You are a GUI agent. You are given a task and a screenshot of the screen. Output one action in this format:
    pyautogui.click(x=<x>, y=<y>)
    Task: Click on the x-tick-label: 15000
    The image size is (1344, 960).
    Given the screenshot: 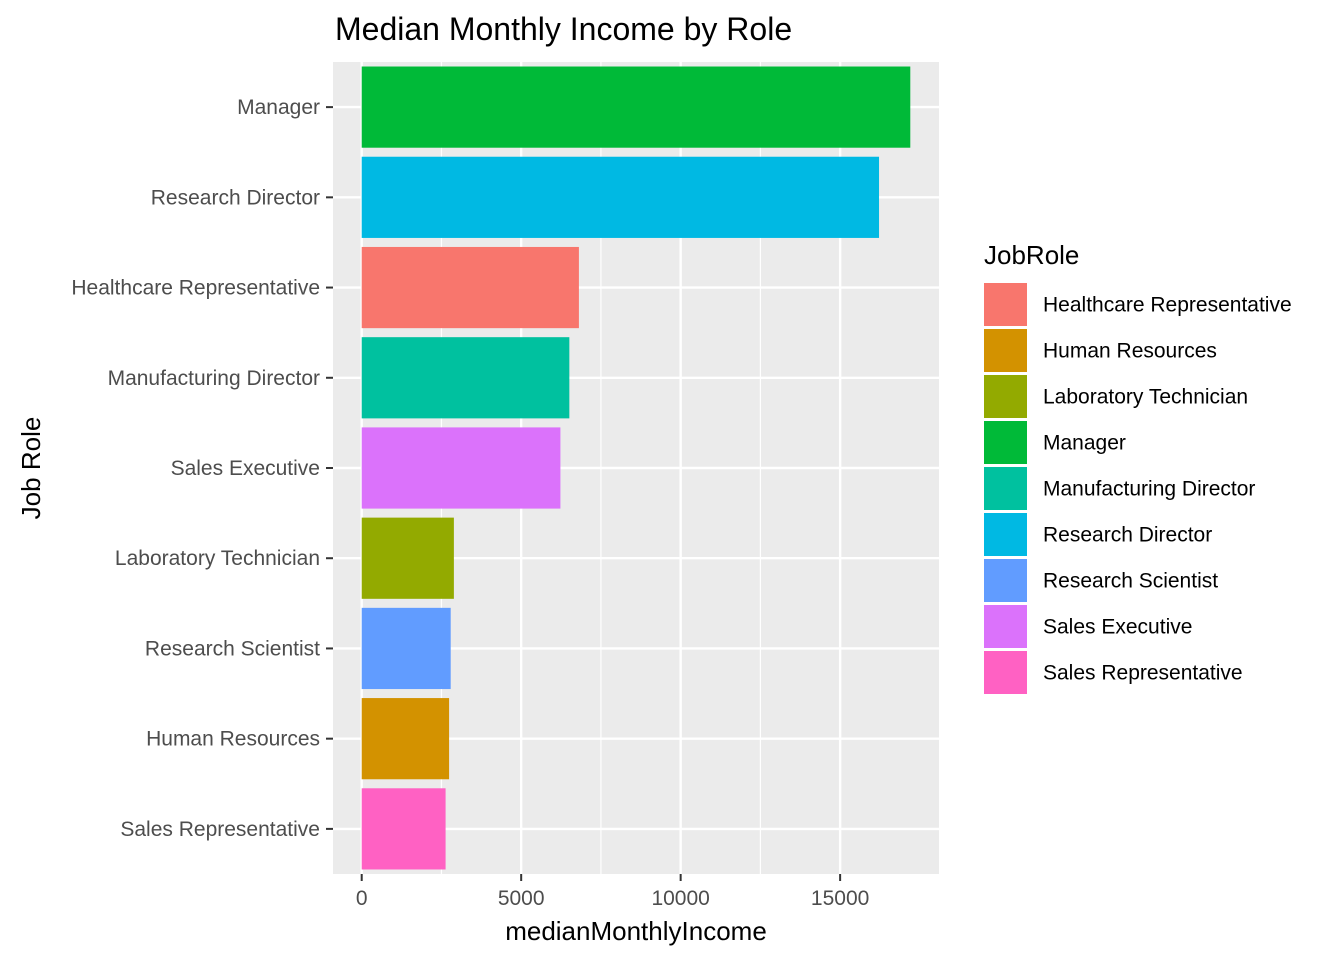 What is the action you would take?
    pyautogui.click(x=840, y=898)
    